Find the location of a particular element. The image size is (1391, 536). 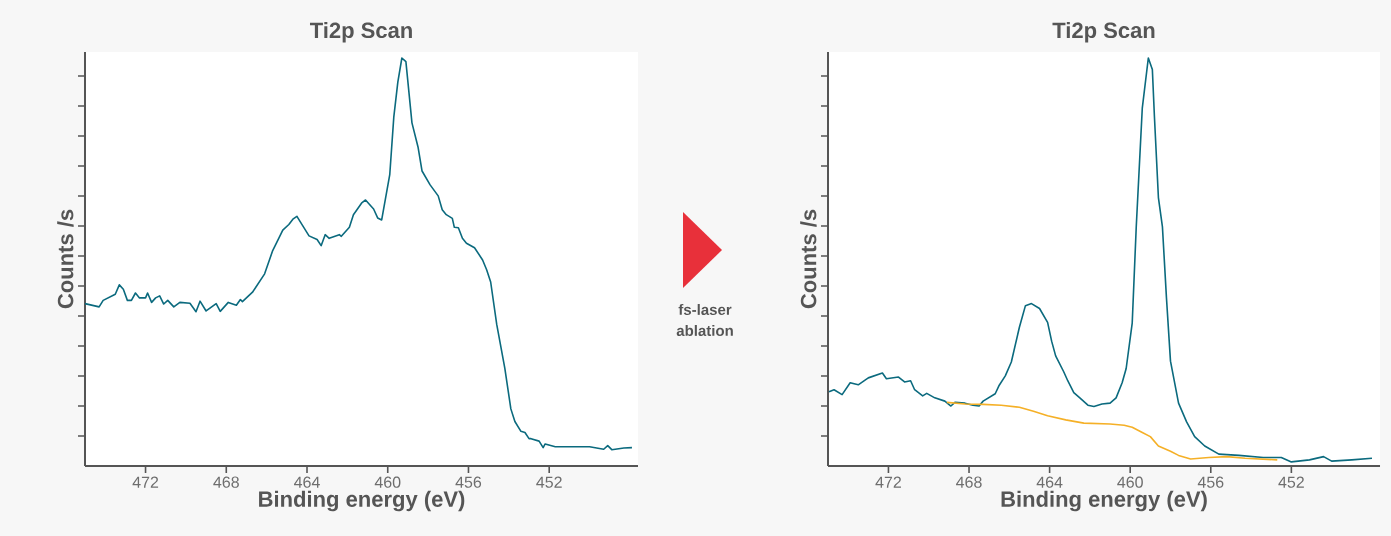

text: fs-laser ablation is located at coordinates (704, 319).